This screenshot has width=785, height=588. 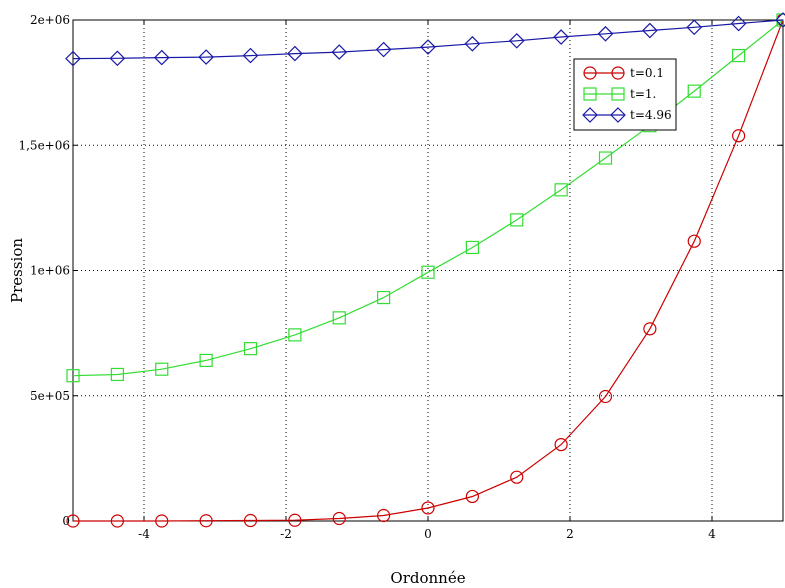 I want to click on x-tick-label: 4, so click(x=712, y=534).